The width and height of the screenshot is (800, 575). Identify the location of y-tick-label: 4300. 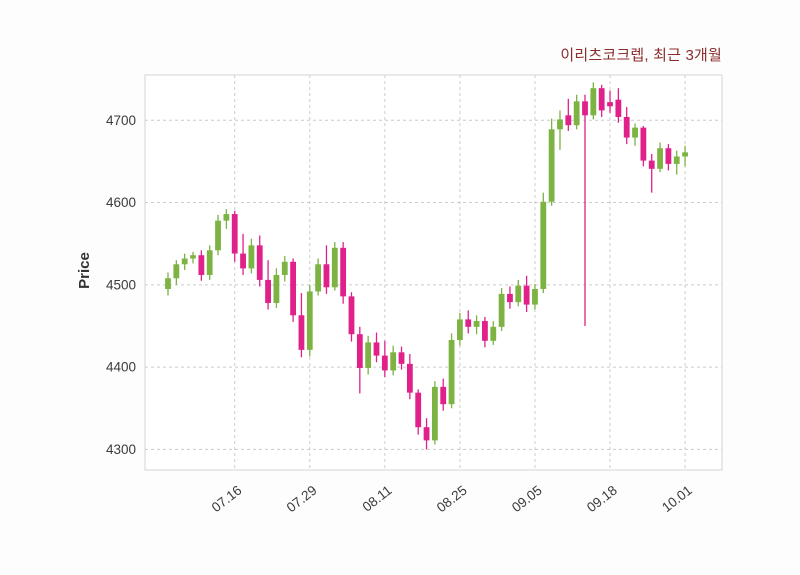
(121, 449).